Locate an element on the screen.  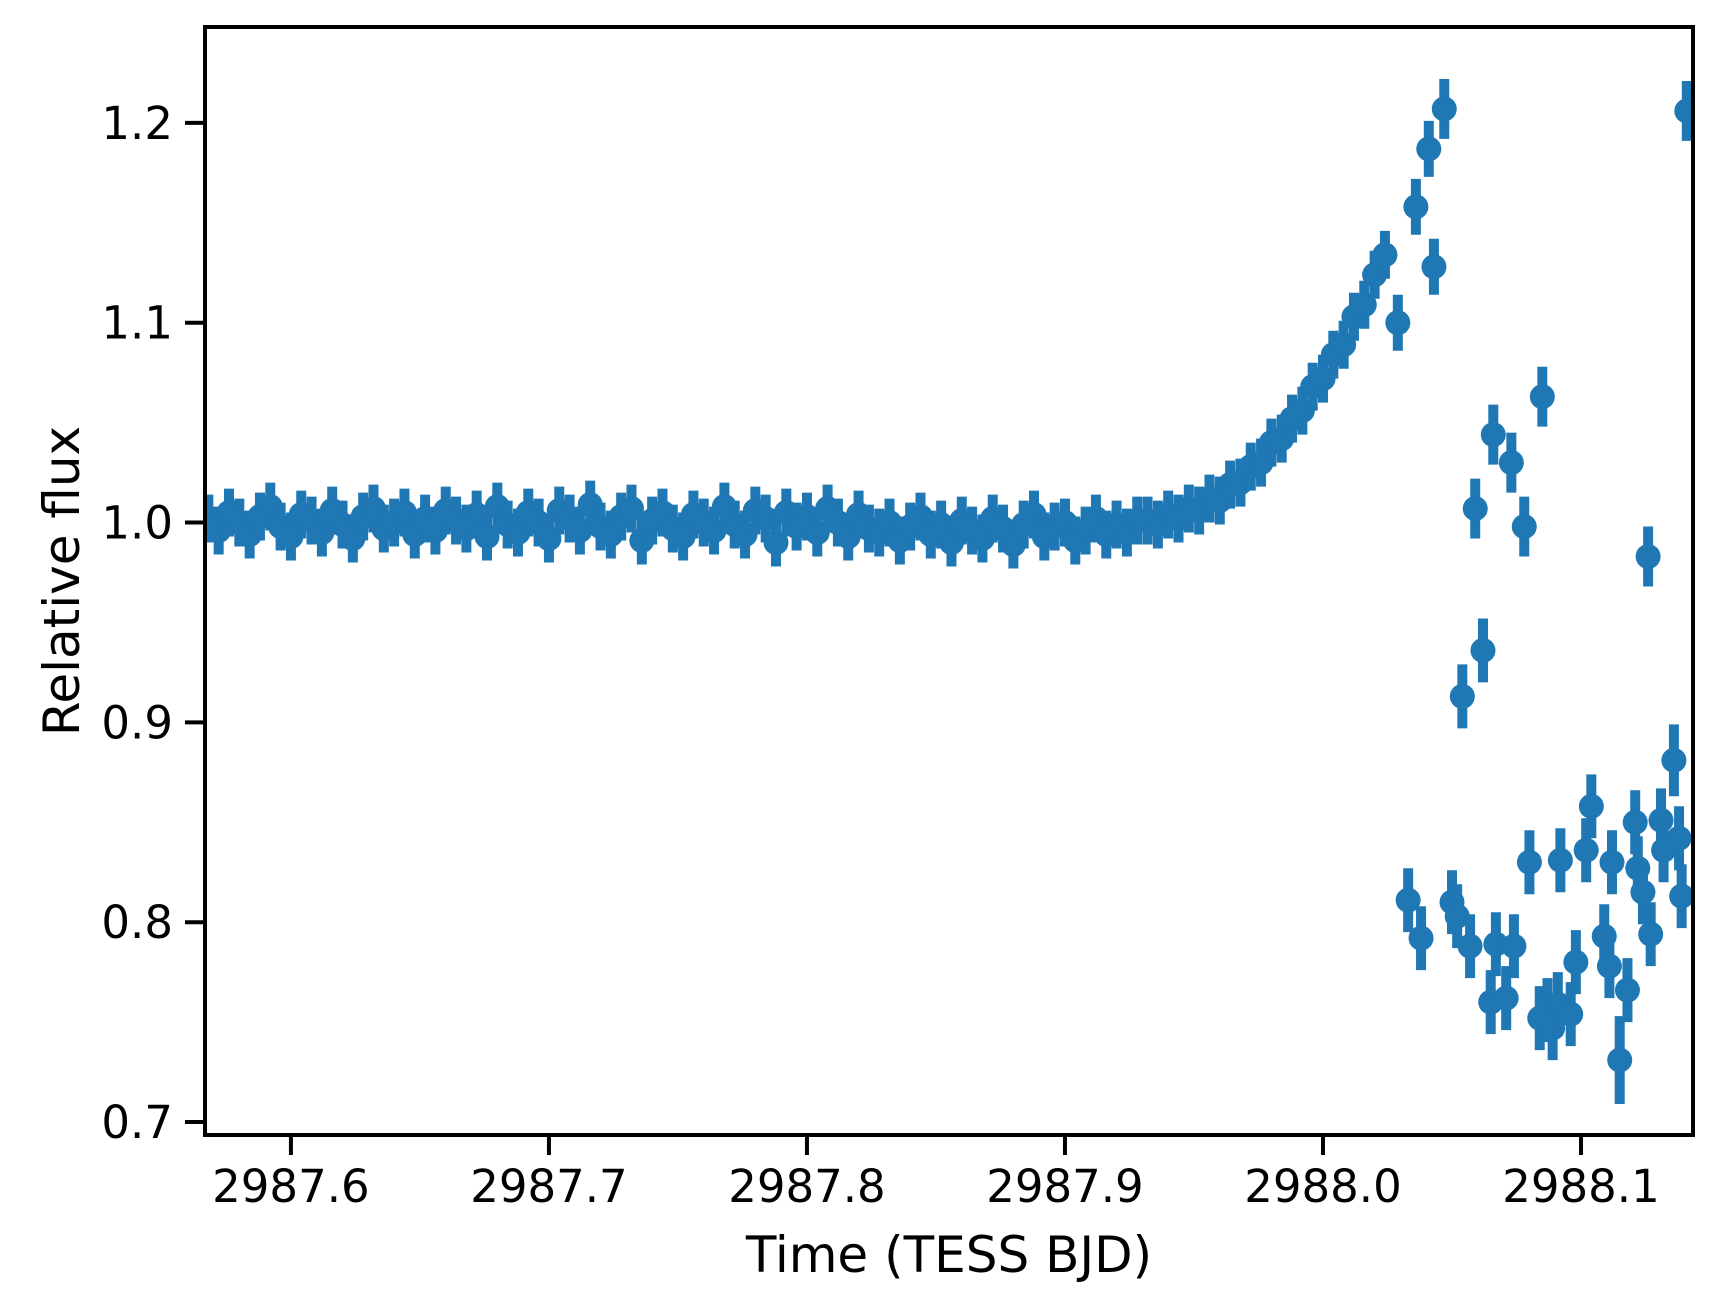
x-ticks: 2987.6 2987.7 2987.8 2987.9 2988.0 2988.1 is located at coordinates (936, 1174).